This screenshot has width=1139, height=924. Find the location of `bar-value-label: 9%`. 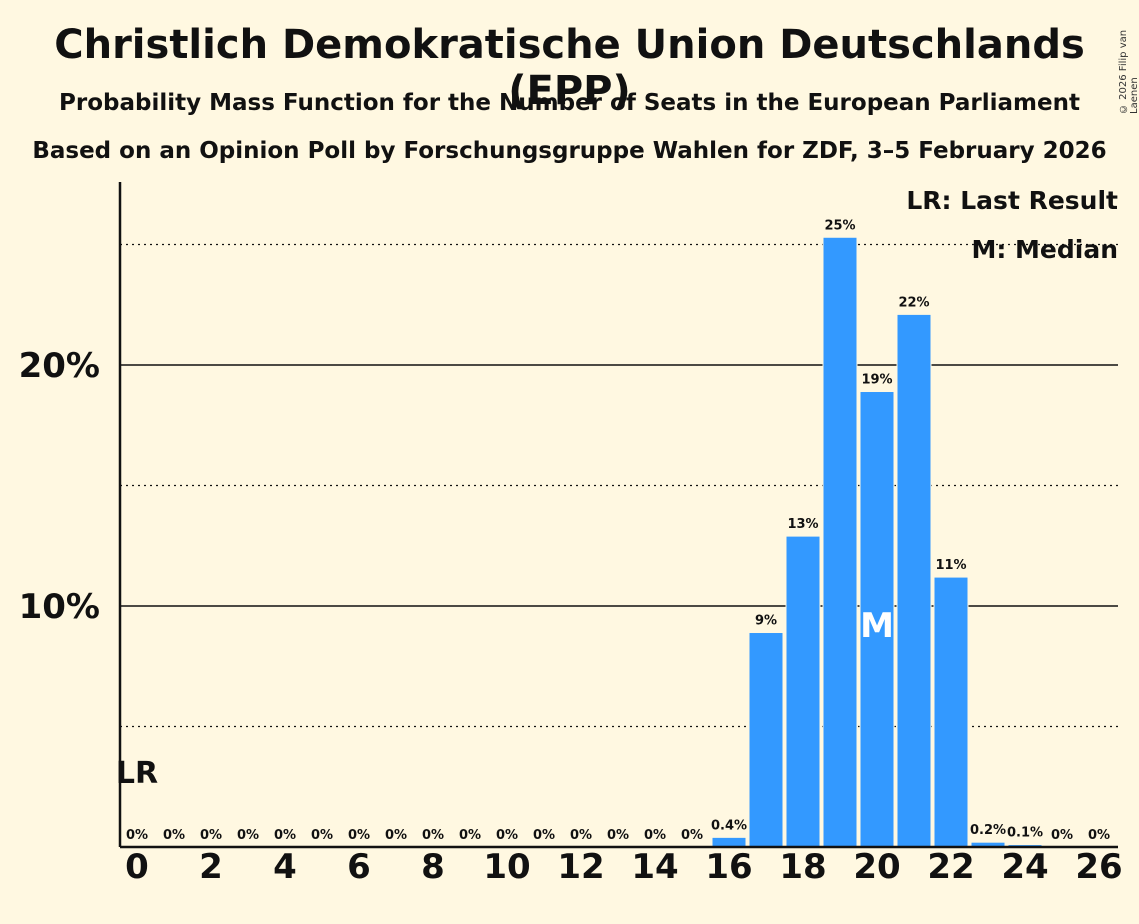

bar-value-label: 9% is located at coordinates (766, 621).